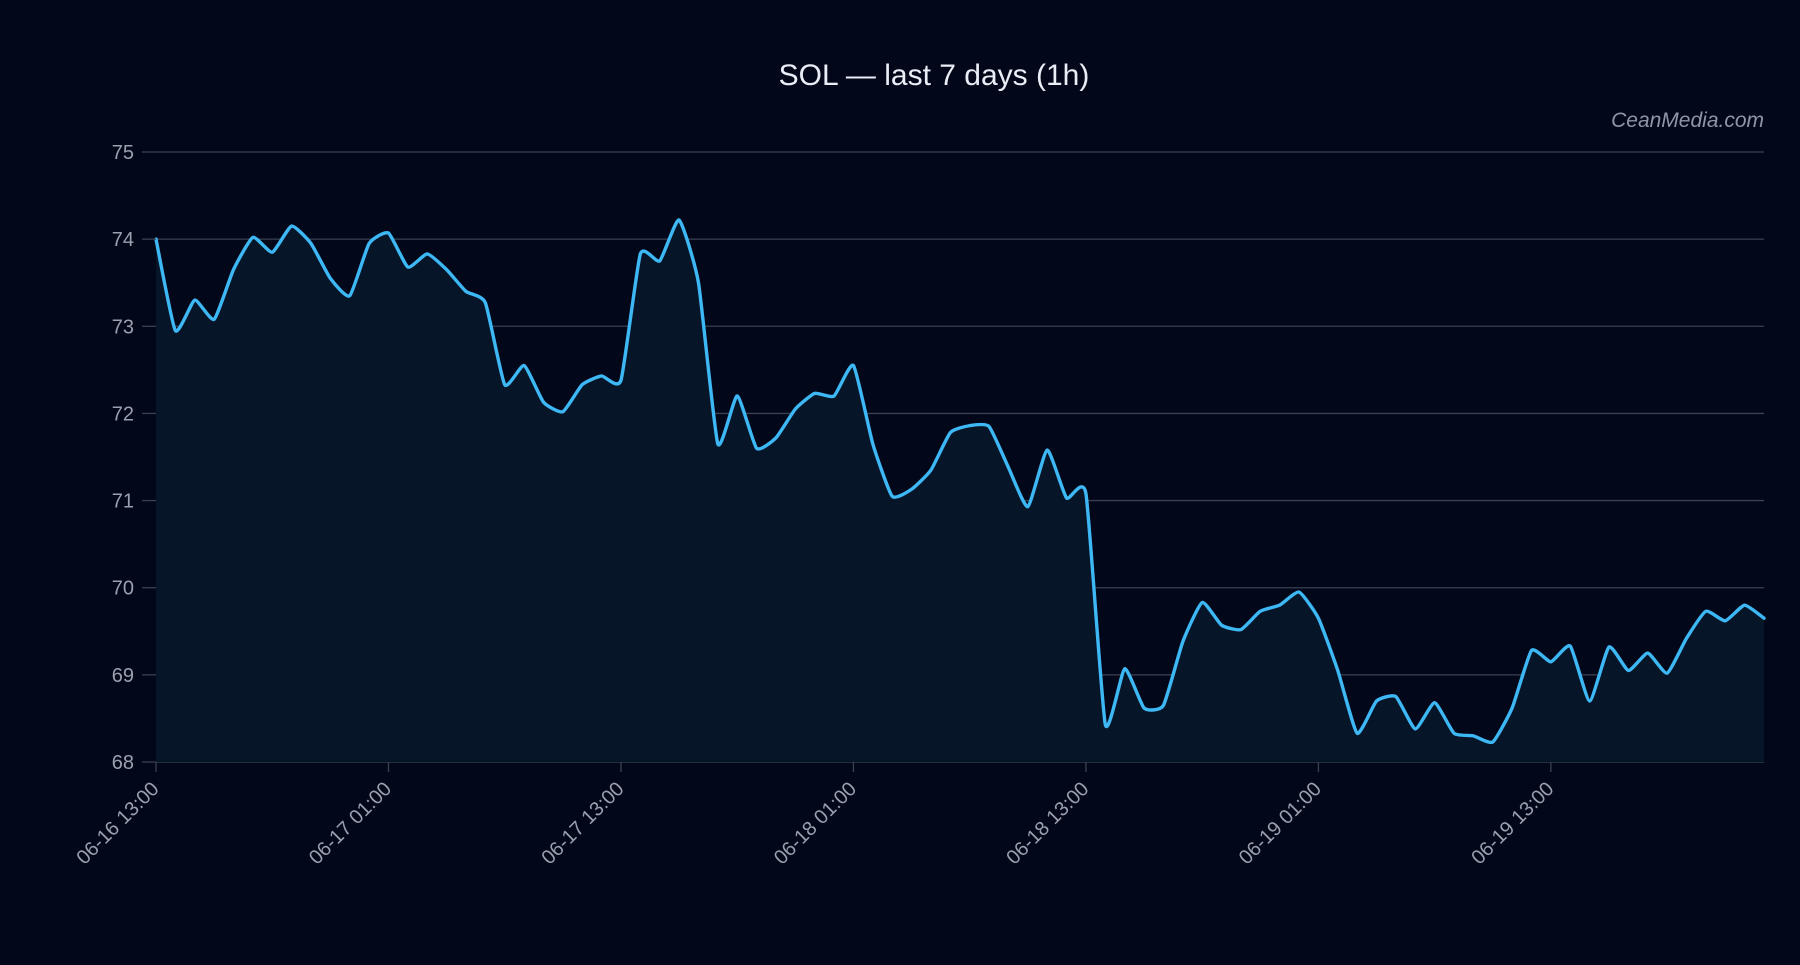 This screenshot has height=965, width=1800. I want to click on xtick-label: 06-17 13:00, so click(582, 823).